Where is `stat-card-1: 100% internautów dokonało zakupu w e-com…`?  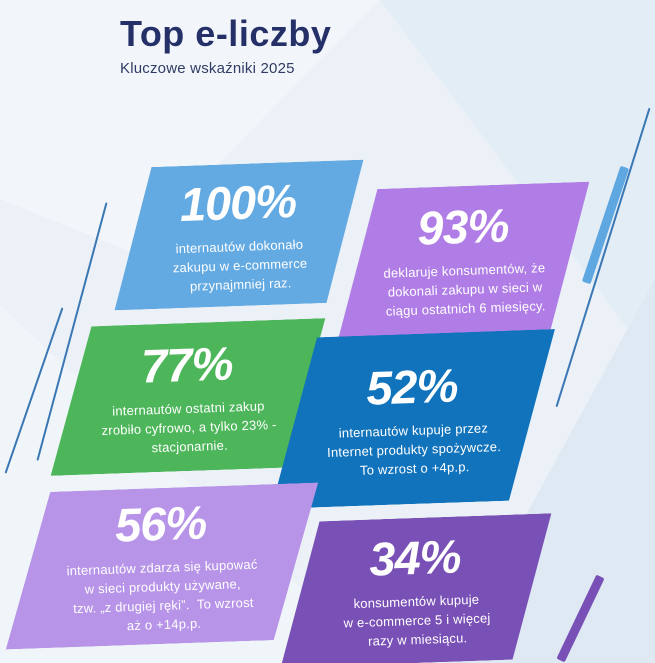 stat-card-1: 100% internautów dokonało zakupu w e-com… is located at coordinates (239, 235).